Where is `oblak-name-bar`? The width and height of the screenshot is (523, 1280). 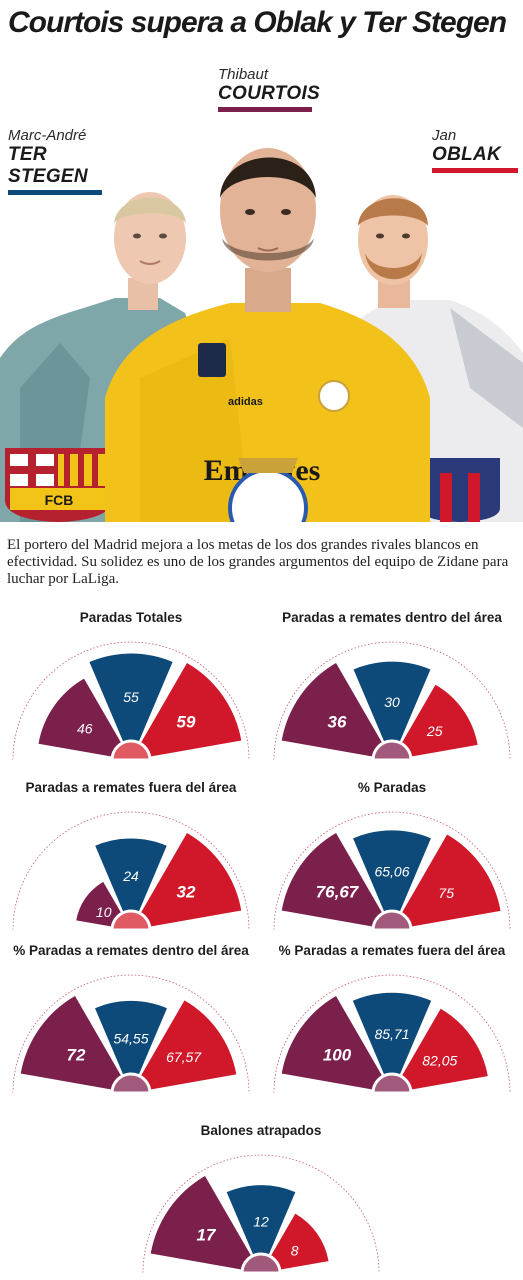 oblak-name-bar is located at coordinates (475, 170).